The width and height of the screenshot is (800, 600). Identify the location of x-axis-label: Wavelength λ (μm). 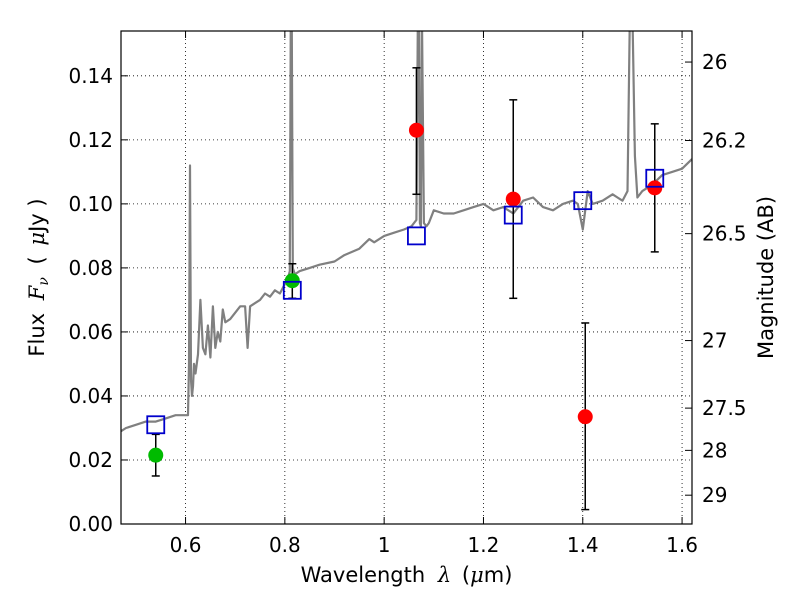
(407, 575).